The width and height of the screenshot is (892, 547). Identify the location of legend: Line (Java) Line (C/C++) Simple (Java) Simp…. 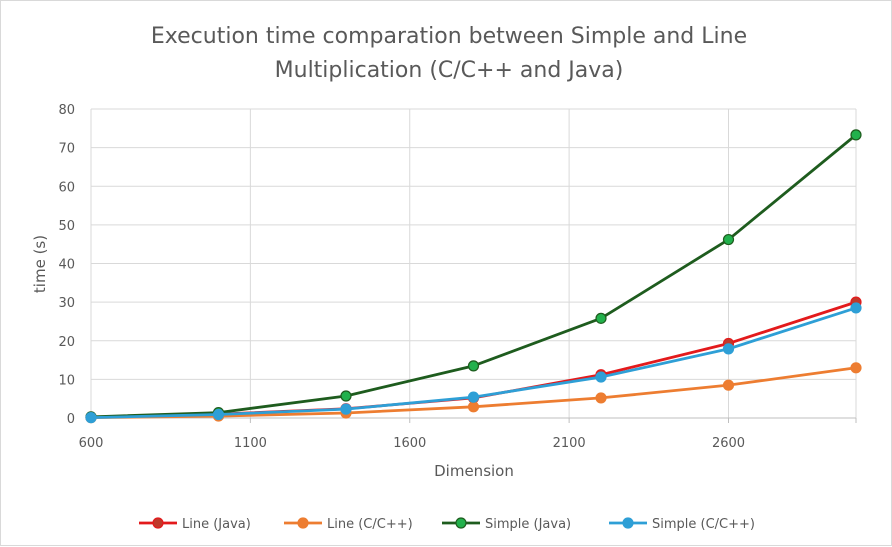
(447, 524).